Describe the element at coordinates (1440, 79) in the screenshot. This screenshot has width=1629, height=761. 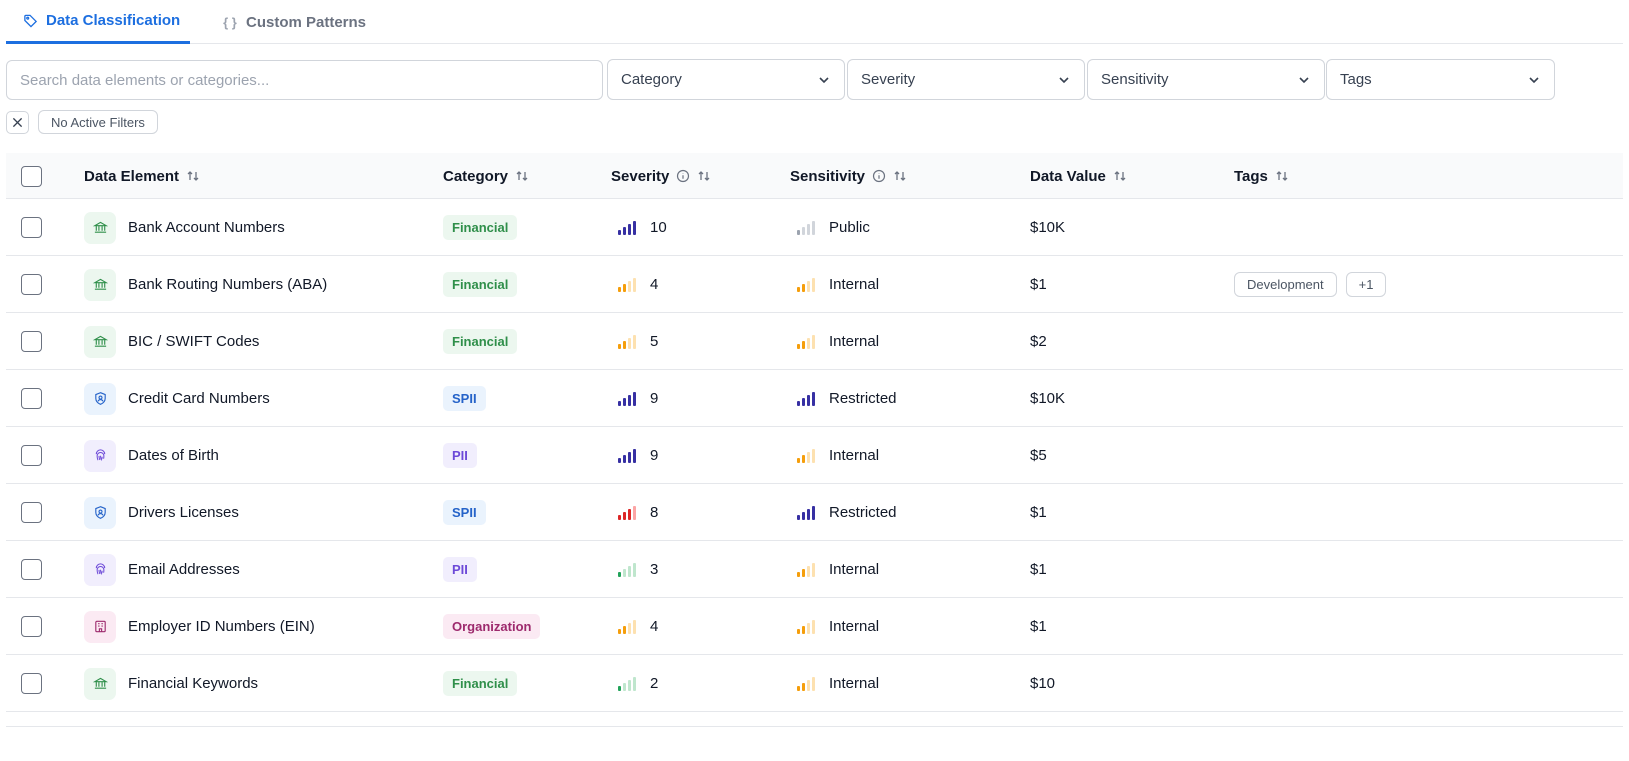
I see `tags-filter-select: Tags` at that location.